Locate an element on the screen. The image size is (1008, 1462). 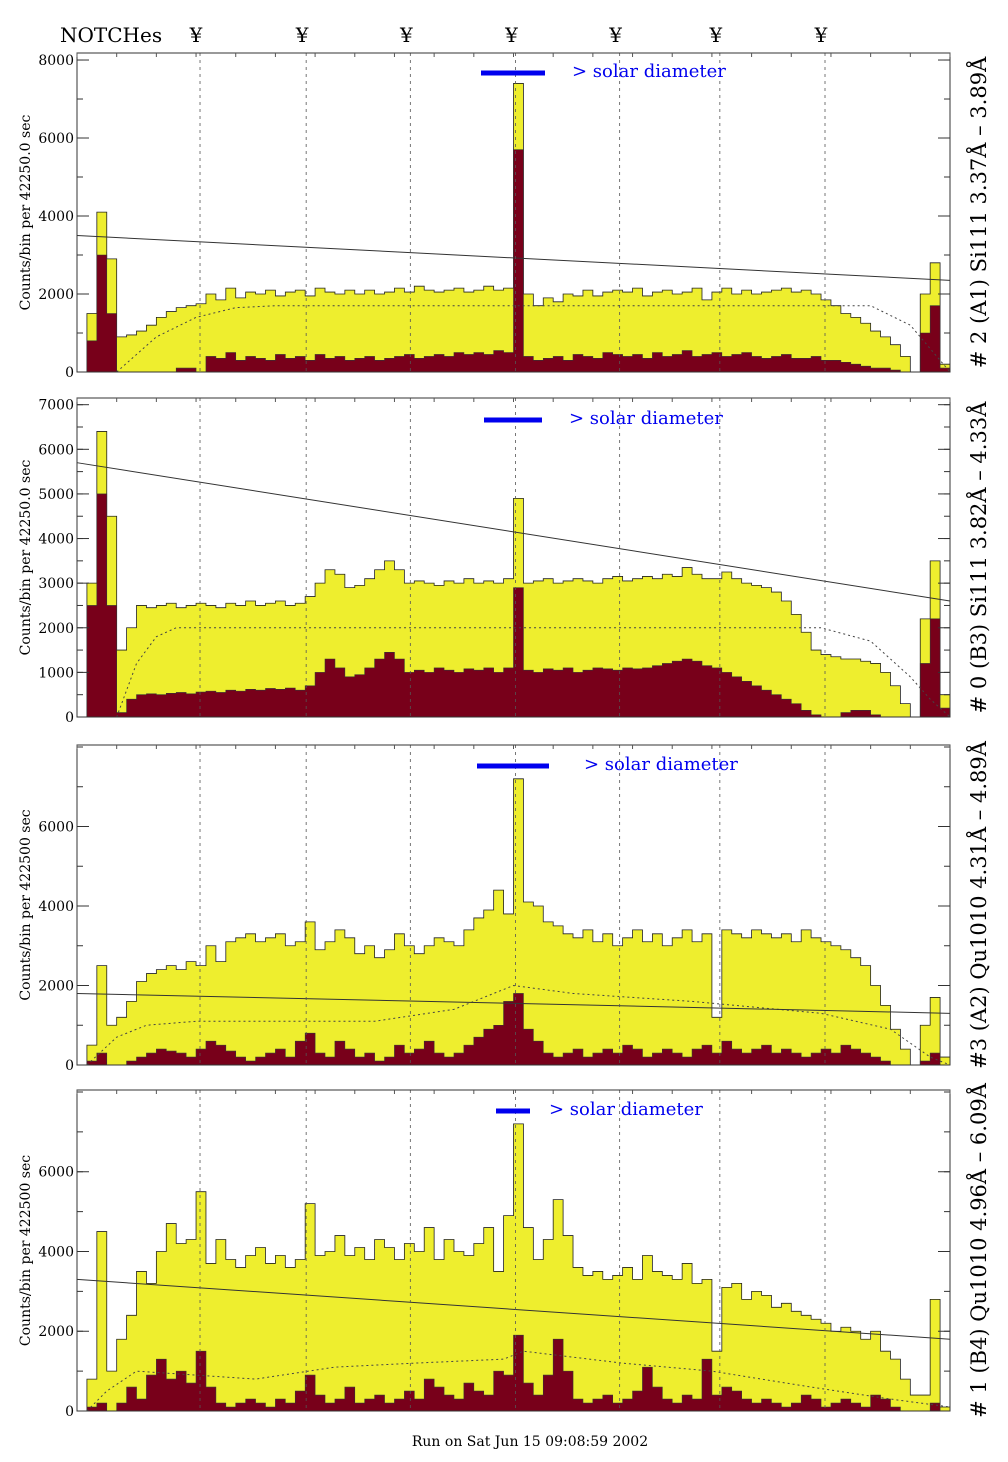
y-tick-label: 8000 is located at coordinates (56, 61).